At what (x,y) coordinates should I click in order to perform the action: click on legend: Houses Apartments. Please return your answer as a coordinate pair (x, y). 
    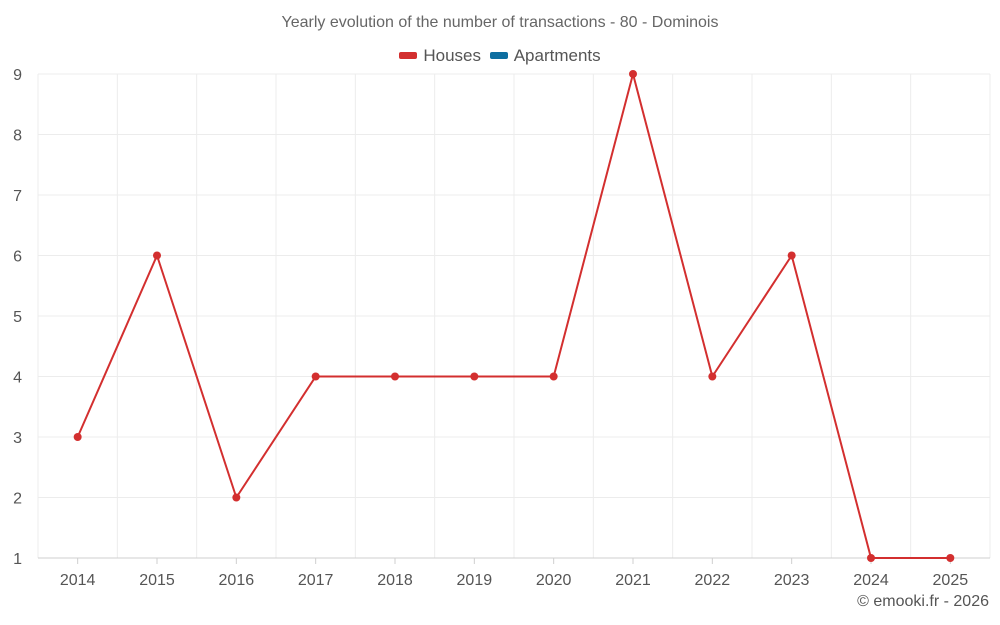
    Looking at the image, I should click on (500, 55).